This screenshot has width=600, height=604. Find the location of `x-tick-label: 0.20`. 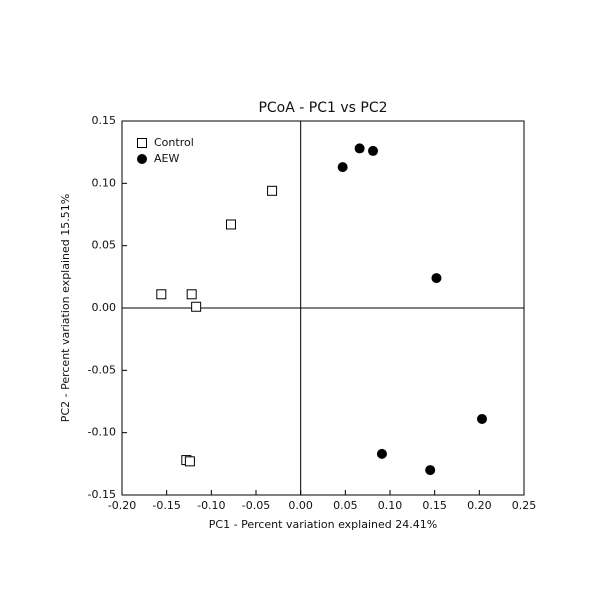

x-tick-label: 0.20 is located at coordinates (479, 505).